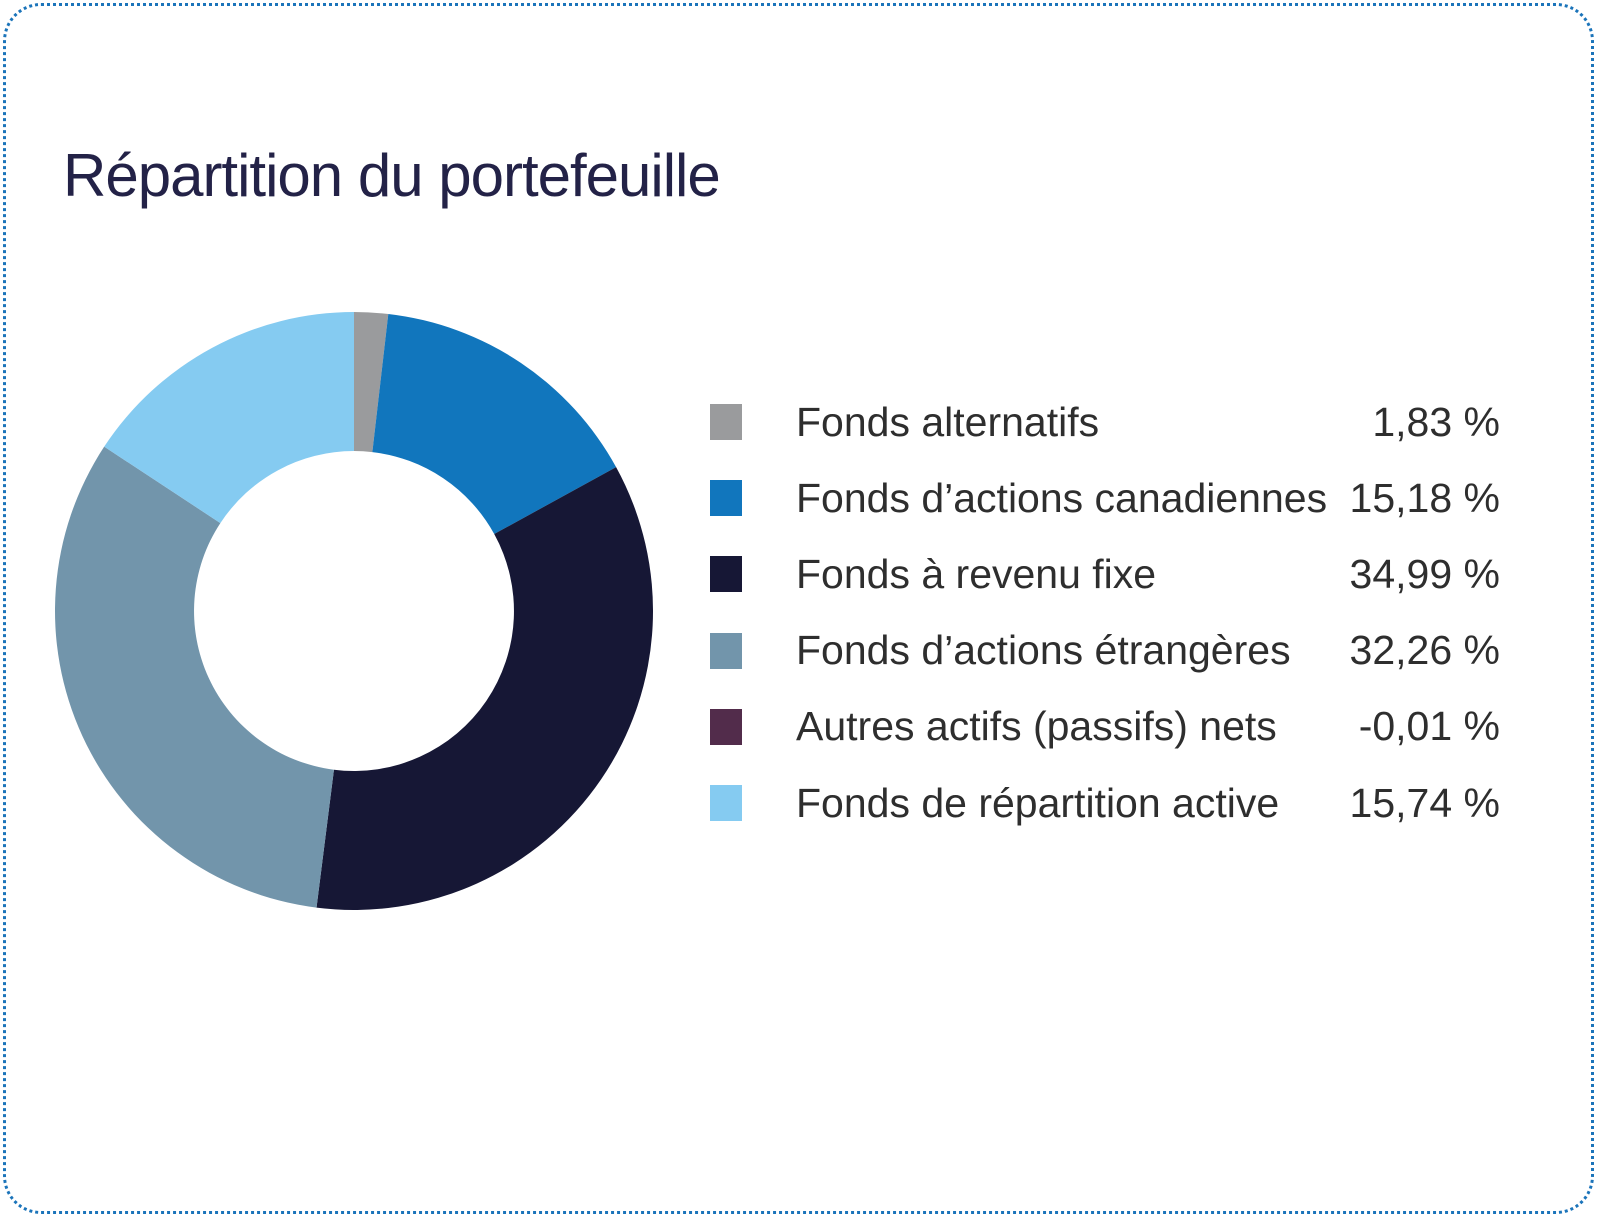  What do you see at coordinates (1043, 650) in the screenshot?
I see `legend-label: Fonds d’actions étrangères` at bounding box center [1043, 650].